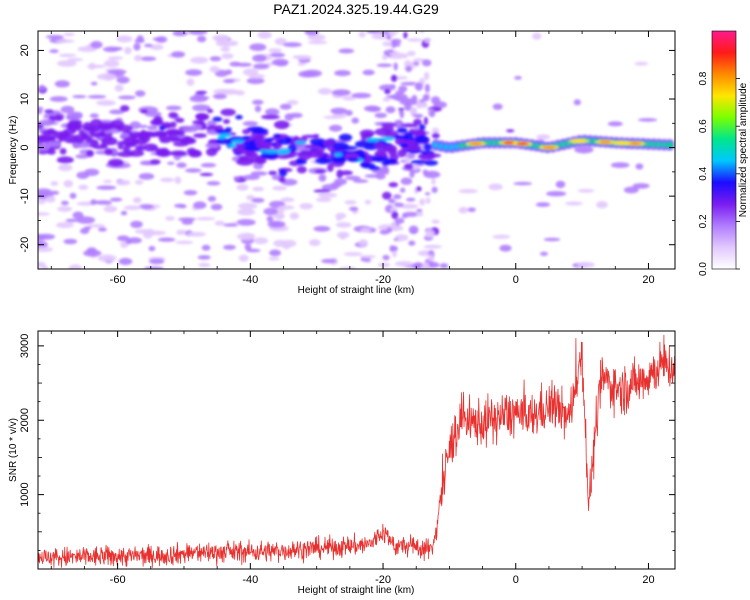 The image size is (750, 600). Describe the element at coordinates (25, 99) in the screenshot. I see `y-tick-label-3: 10` at that location.